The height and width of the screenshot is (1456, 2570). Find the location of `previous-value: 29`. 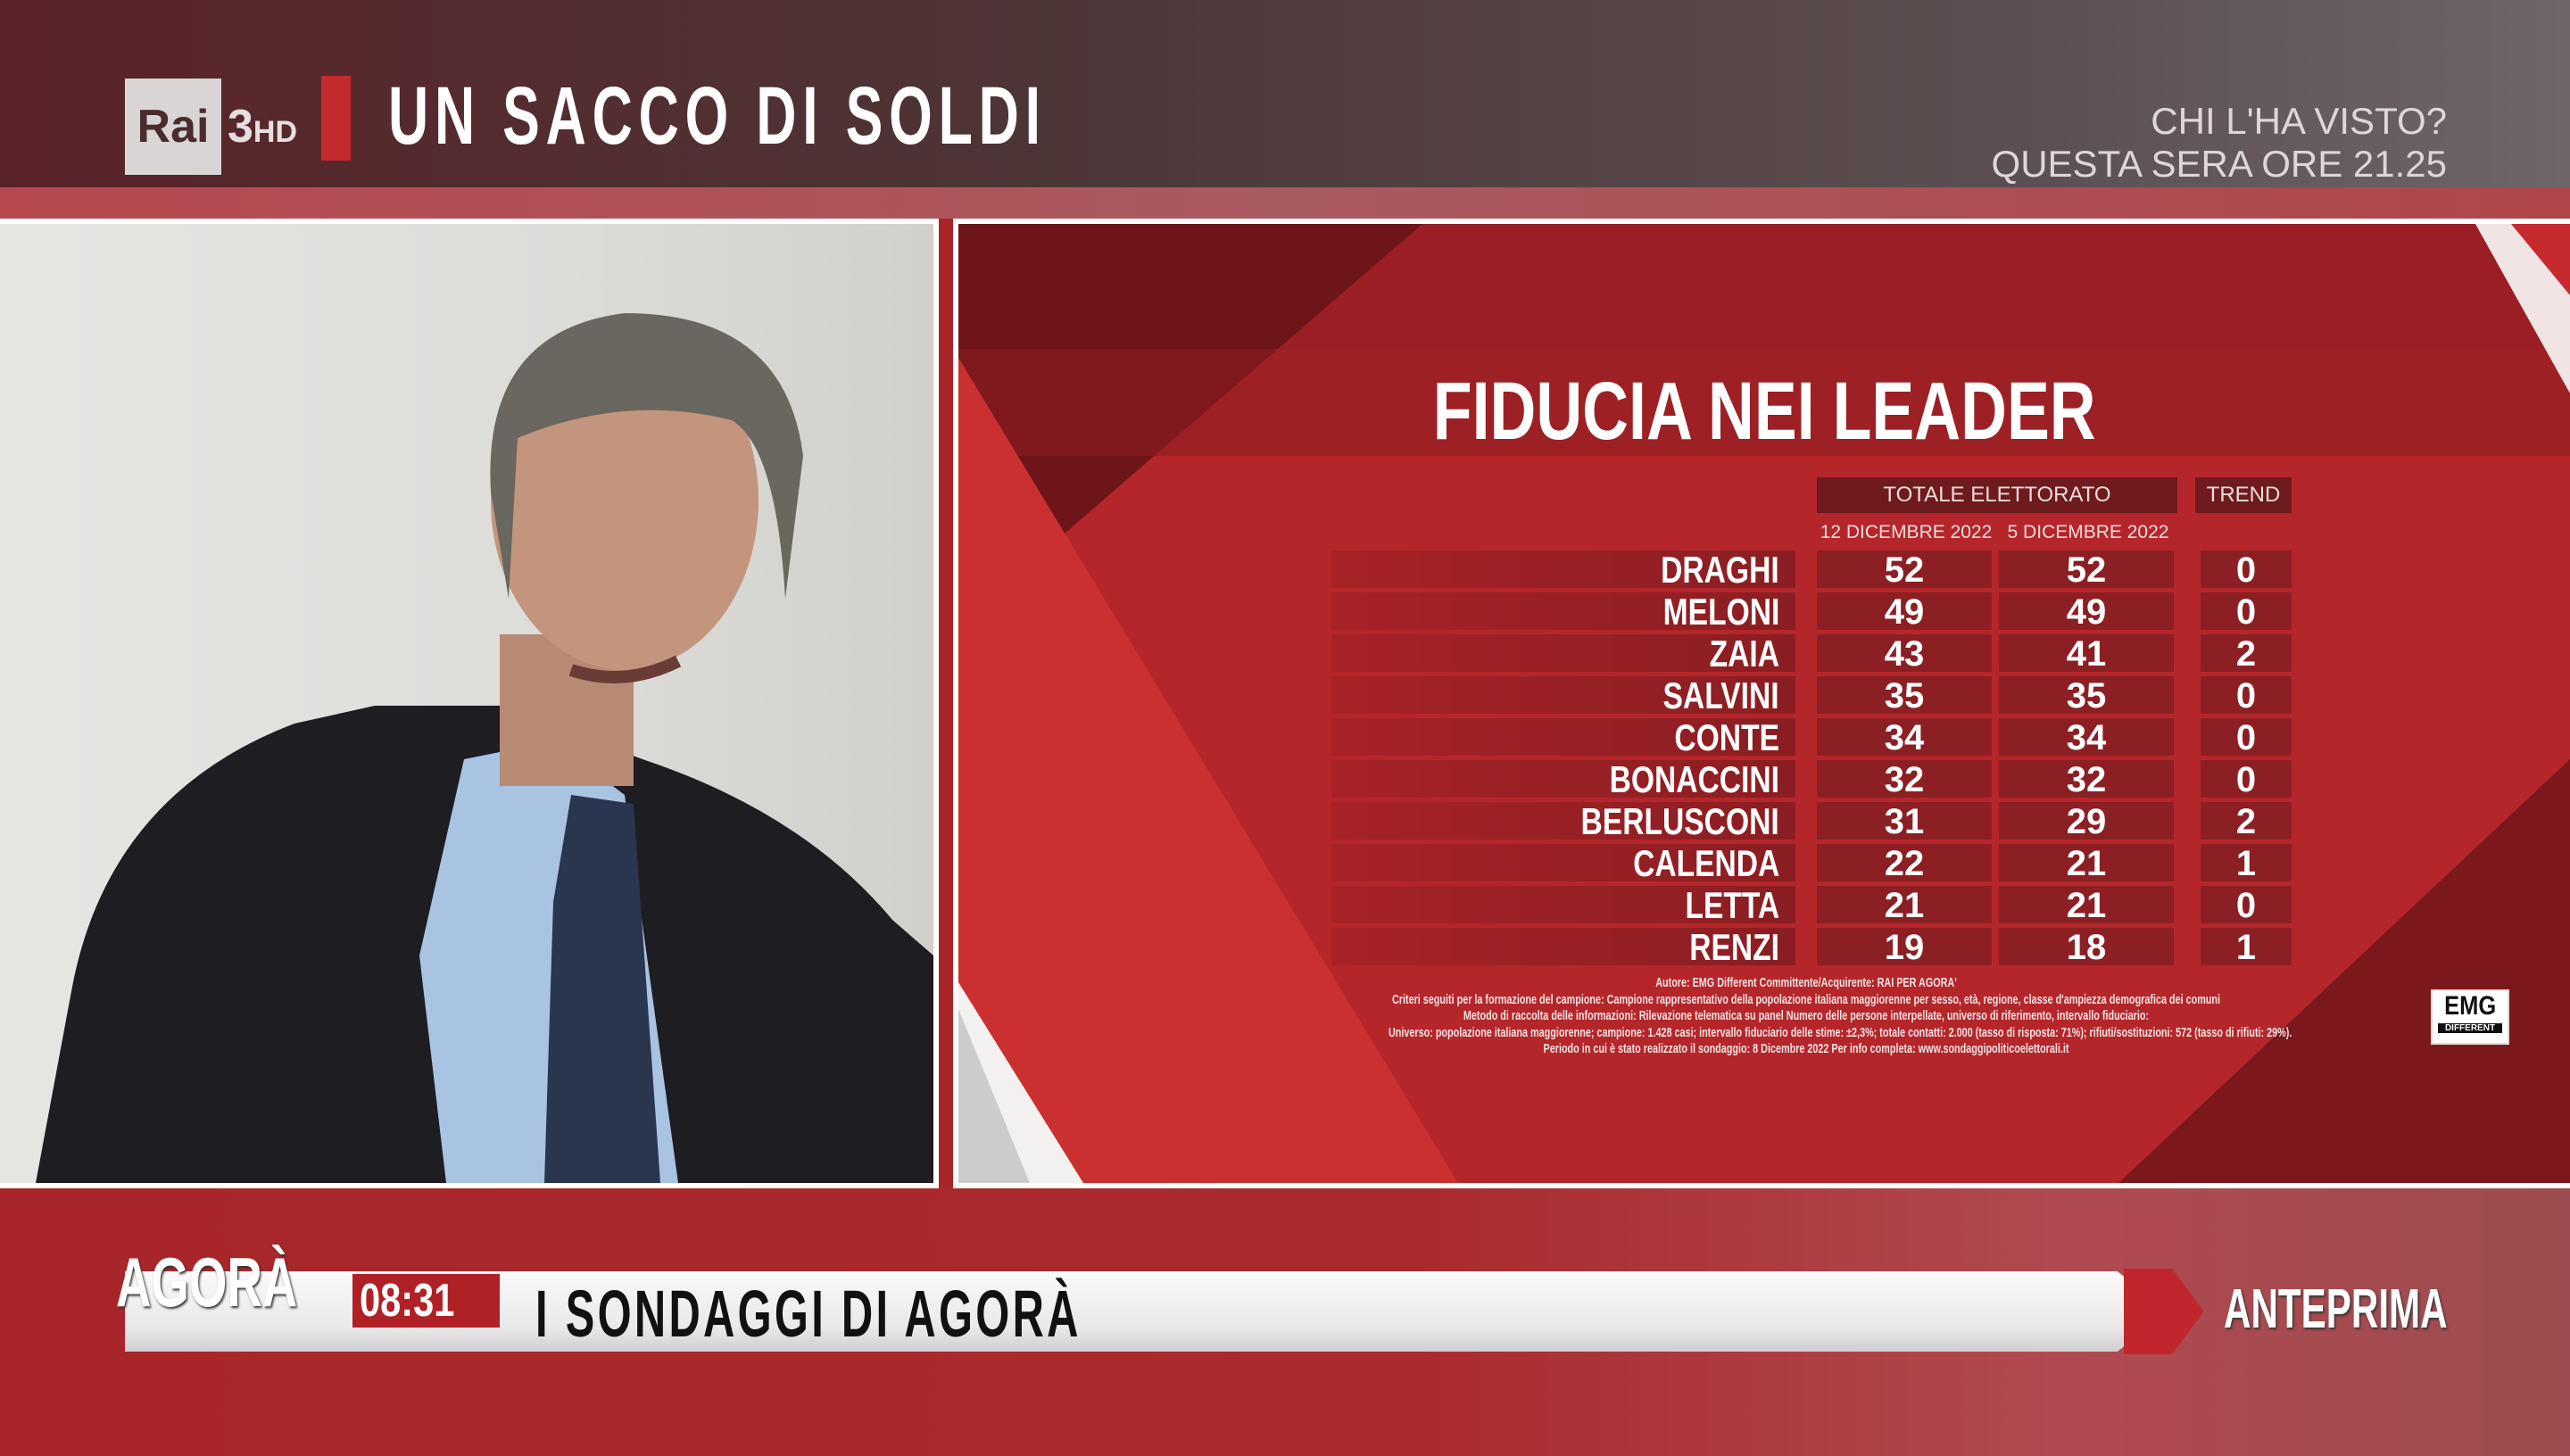

previous-value: 29 is located at coordinates (2087, 822).